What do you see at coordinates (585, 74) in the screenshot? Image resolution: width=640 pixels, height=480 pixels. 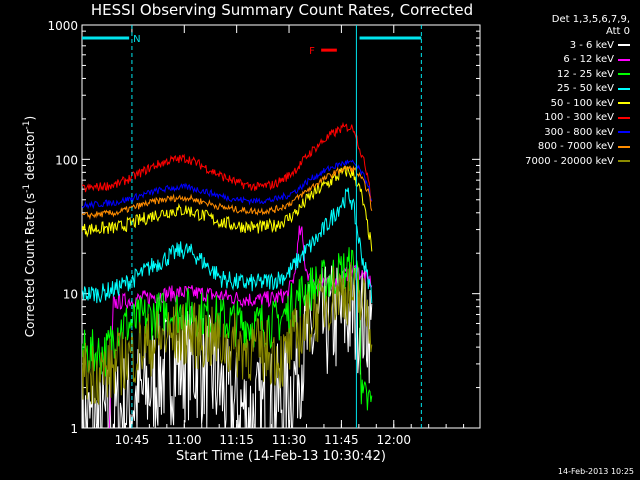 I see `legend-label: 12 - 25 keV` at bounding box center [585, 74].